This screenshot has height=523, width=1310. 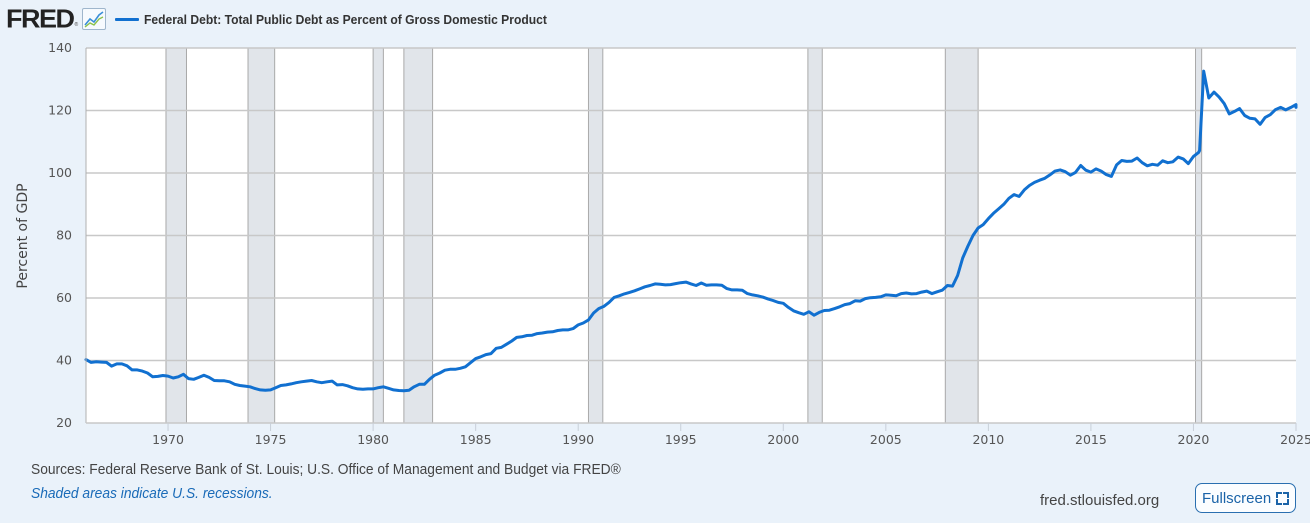 I want to click on x-tick-label: 2025, so click(x=1295, y=439).